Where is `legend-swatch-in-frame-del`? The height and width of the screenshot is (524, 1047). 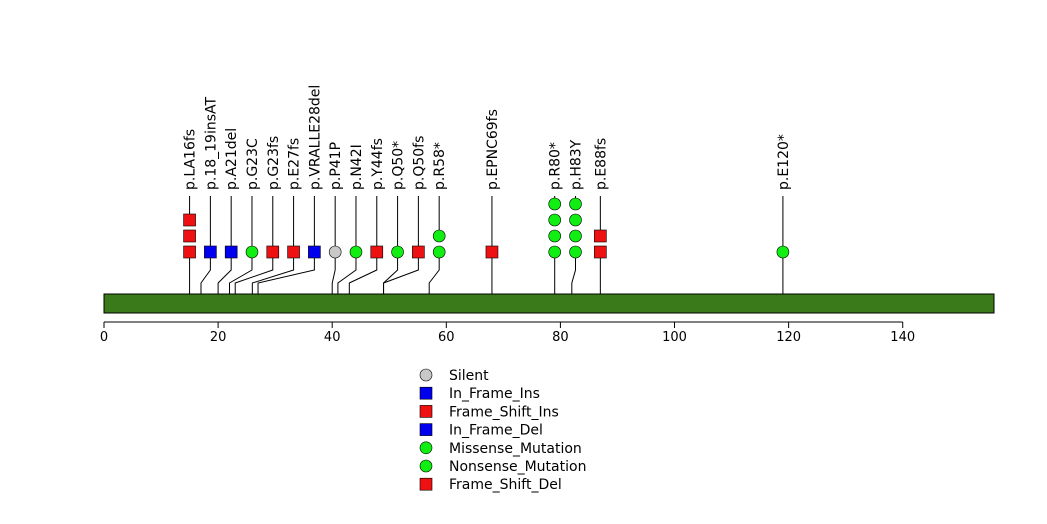 legend-swatch-in-frame-del is located at coordinates (426, 429).